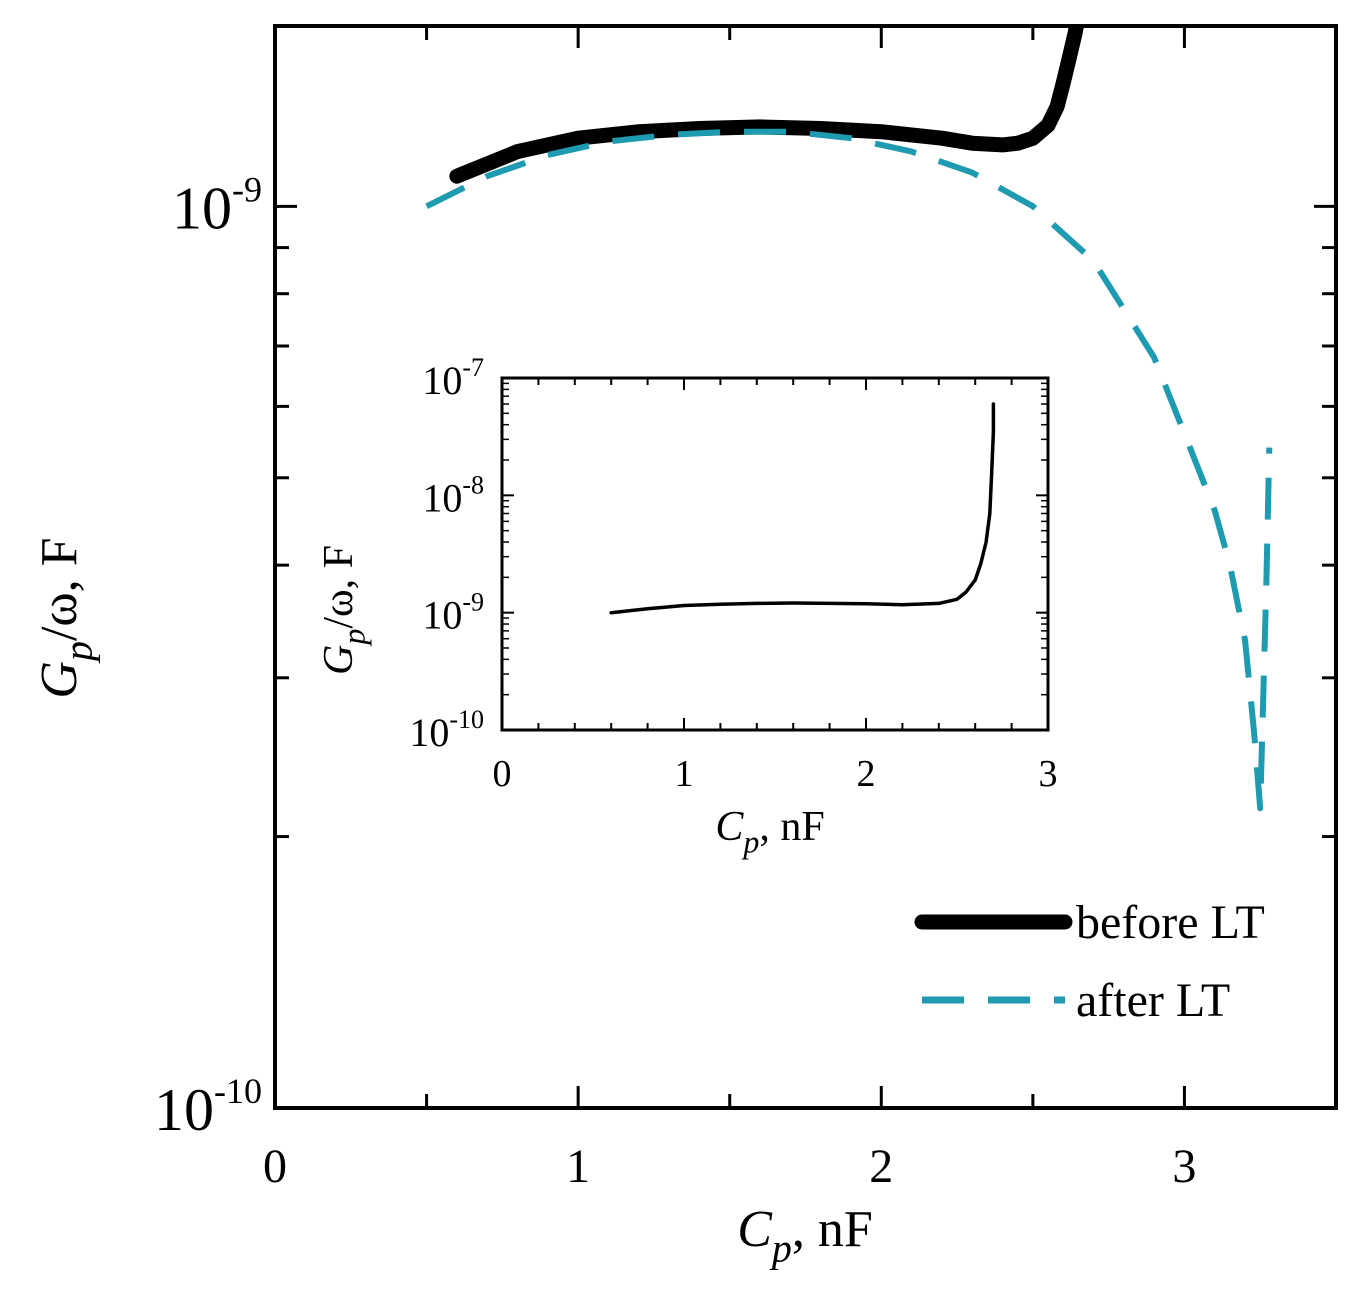 The height and width of the screenshot is (1312, 1367). I want to click on inset-x-tick-label: 2, so click(866, 774).